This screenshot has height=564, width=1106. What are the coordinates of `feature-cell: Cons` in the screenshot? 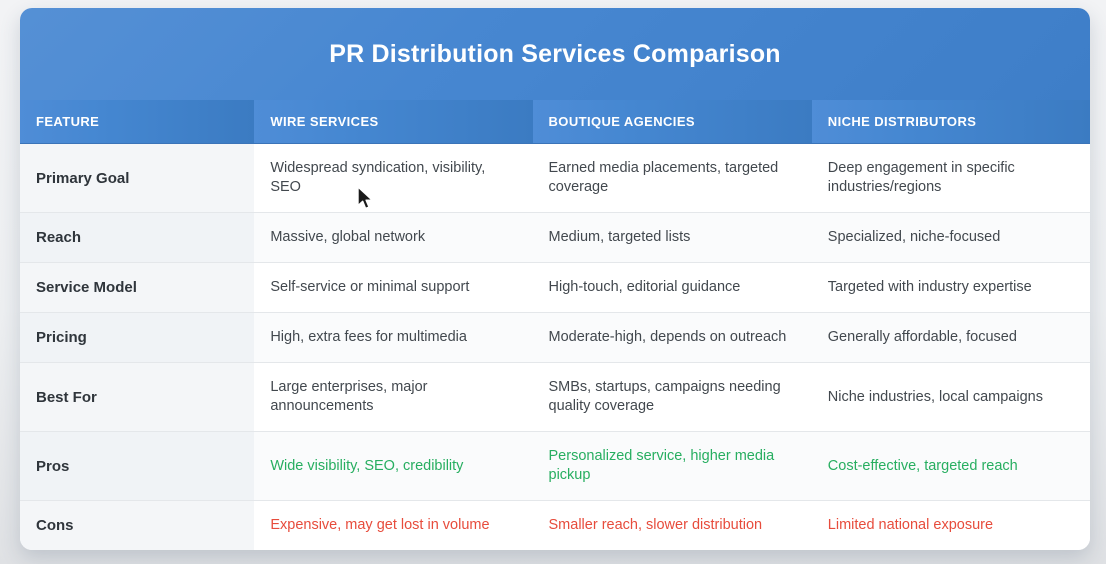 It's located at (137, 525).